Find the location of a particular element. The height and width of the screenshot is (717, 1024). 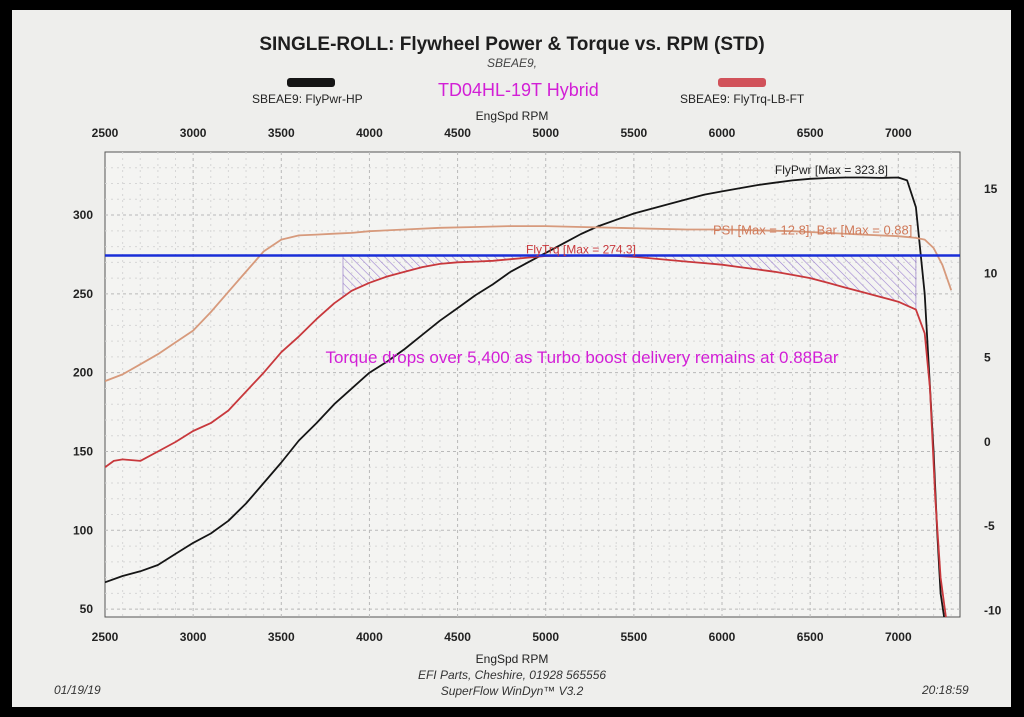

y-left-tick-label: 250 is located at coordinates (83, 294).